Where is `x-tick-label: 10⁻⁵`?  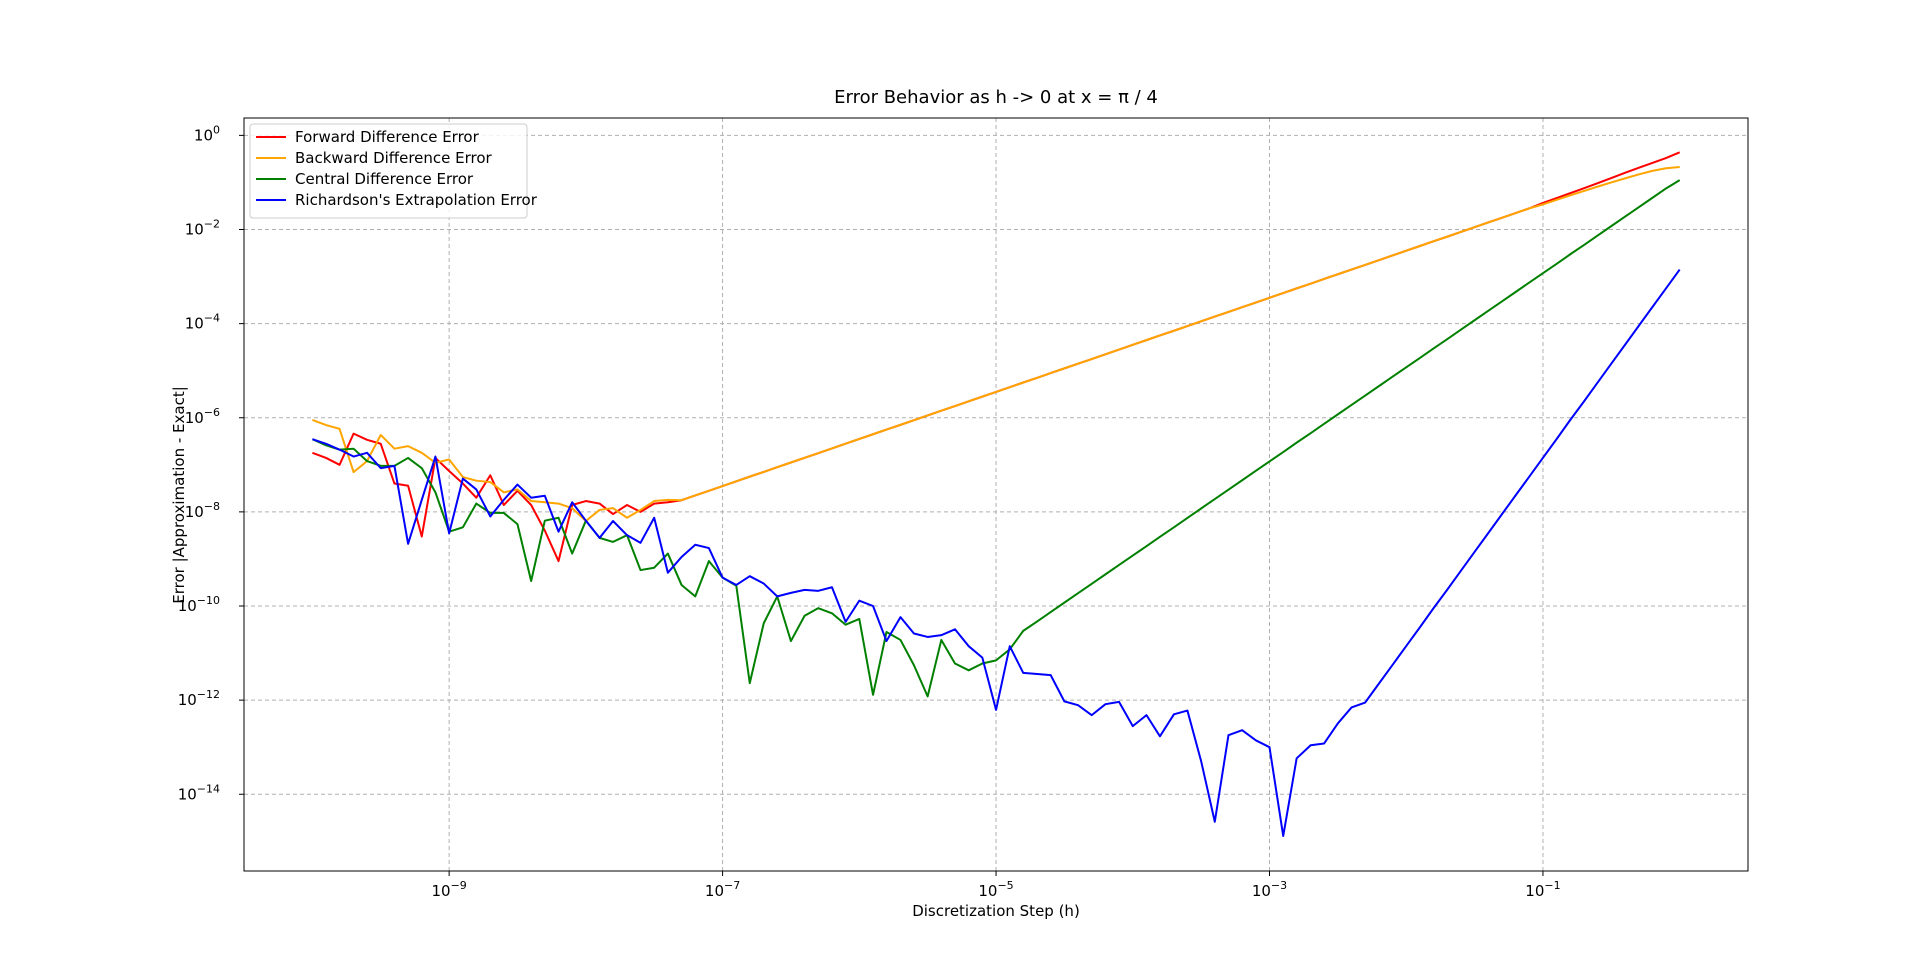
x-tick-label: 10⁻⁵ is located at coordinates (995, 889).